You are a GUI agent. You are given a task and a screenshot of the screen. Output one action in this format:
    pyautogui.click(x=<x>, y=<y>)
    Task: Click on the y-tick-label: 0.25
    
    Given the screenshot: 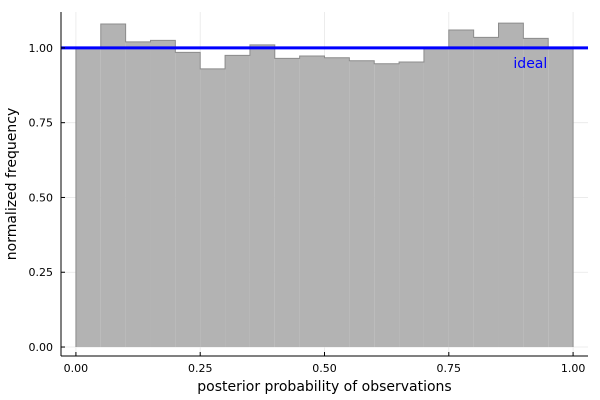 What is the action you would take?
    pyautogui.click(x=41, y=272)
    